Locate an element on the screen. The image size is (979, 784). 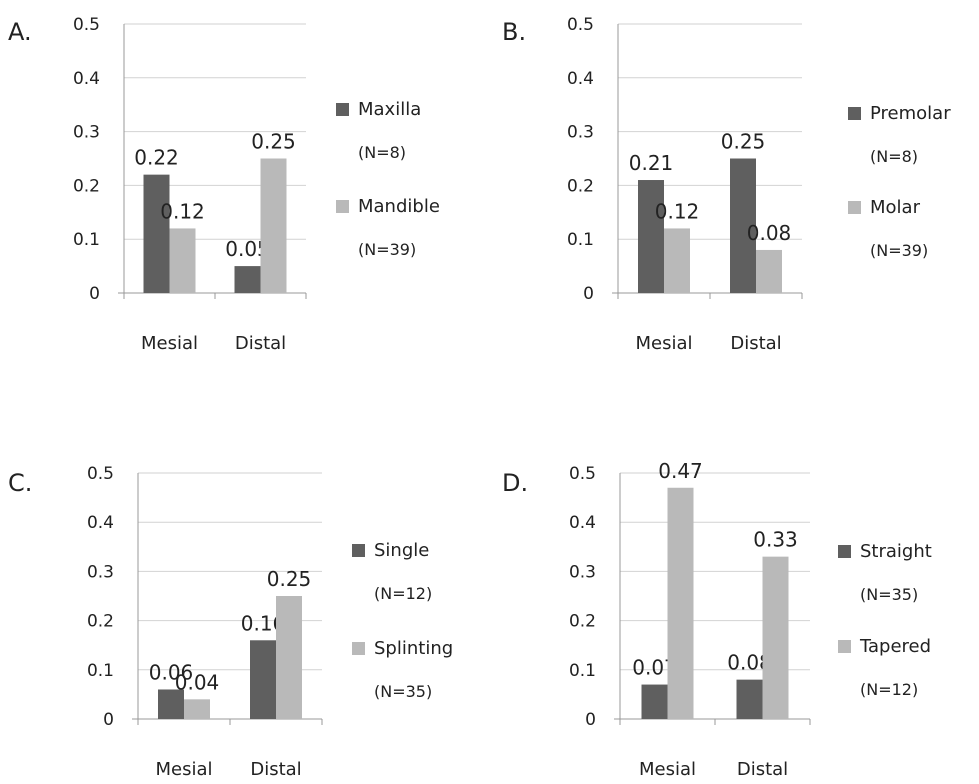
bar-maxilla-distal is located at coordinates (247, 279).